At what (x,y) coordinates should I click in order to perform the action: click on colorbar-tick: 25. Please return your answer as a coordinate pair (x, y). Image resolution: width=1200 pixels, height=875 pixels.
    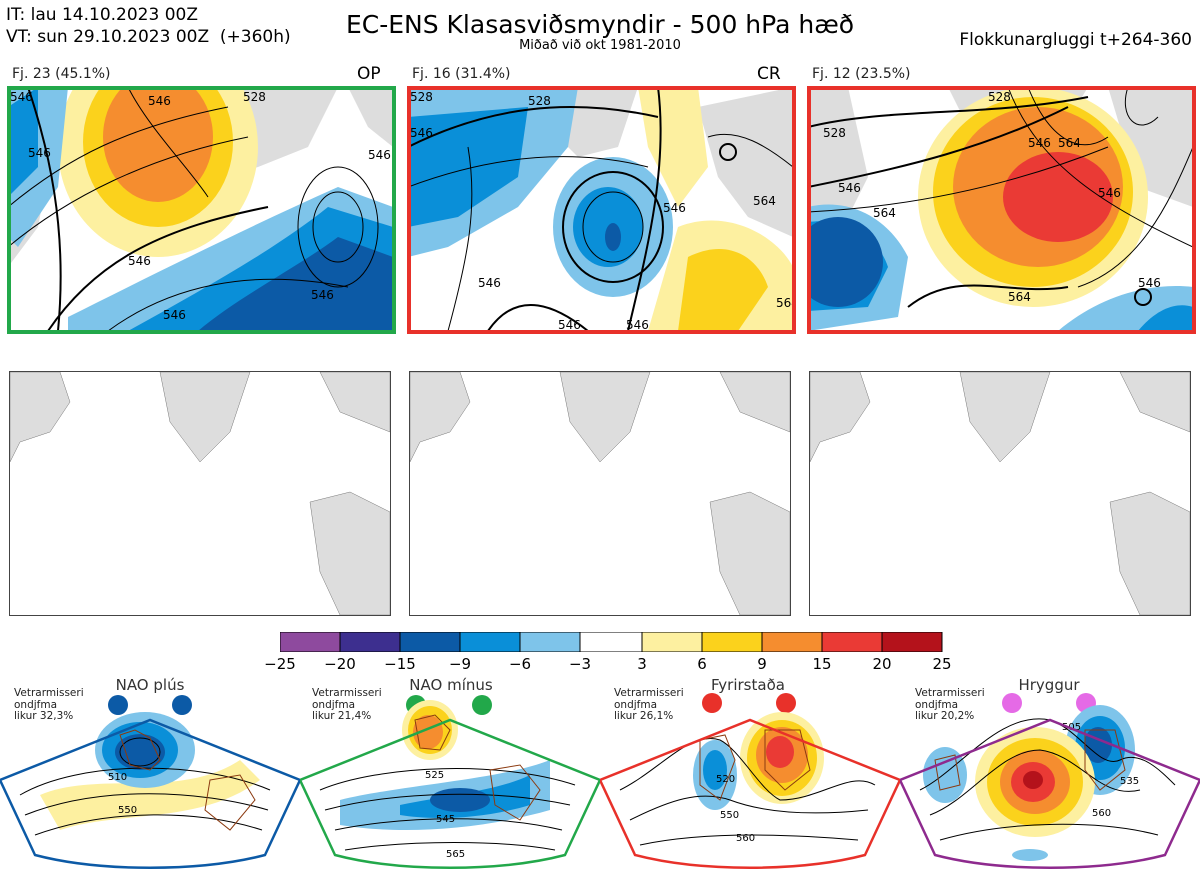
    Looking at the image, I should click on (942, 664).